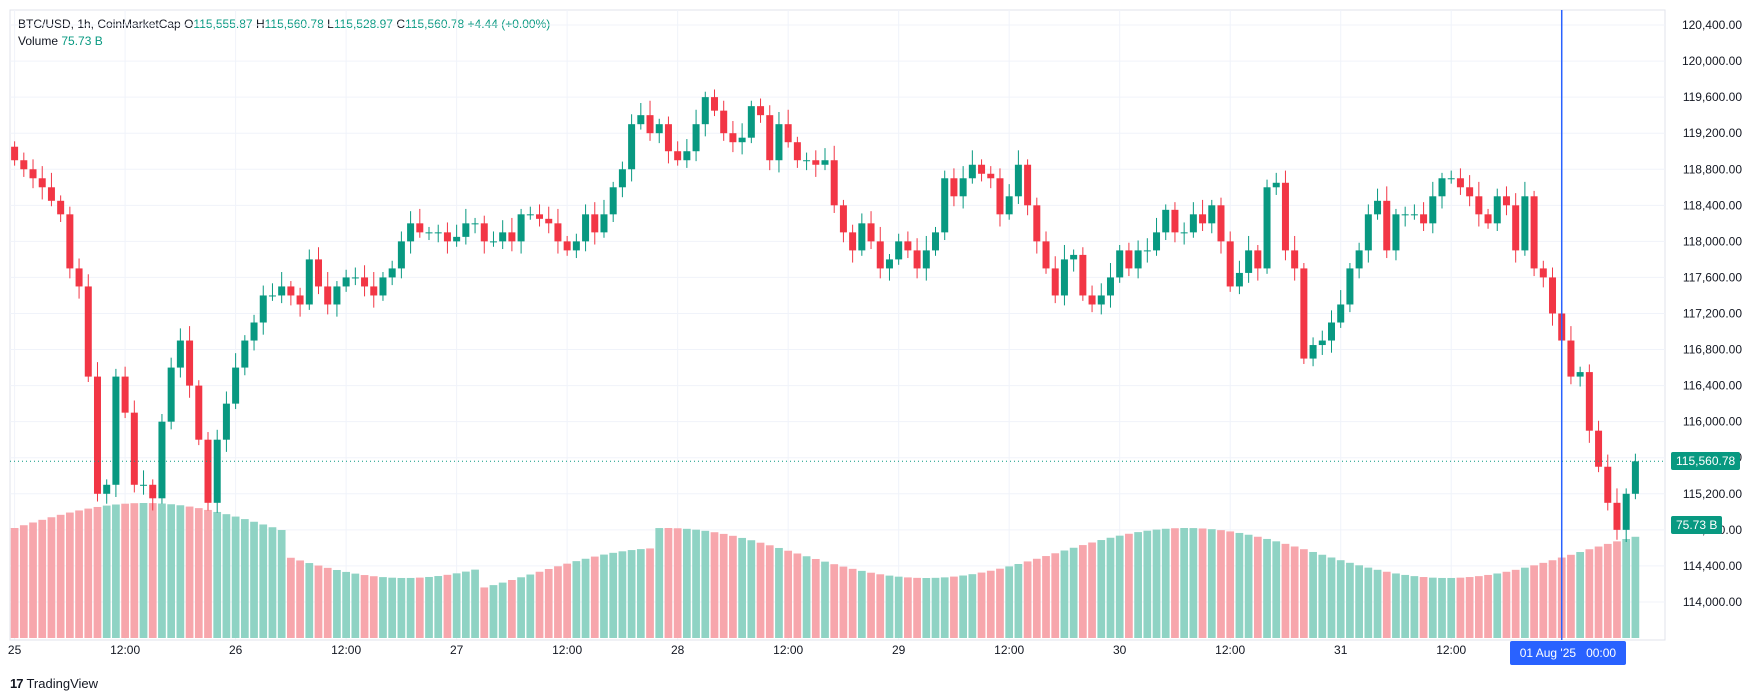  Describe the element at coordinates (17, 683) in the screenshot. I see `tradingview-logo-icon: 17` at that location.